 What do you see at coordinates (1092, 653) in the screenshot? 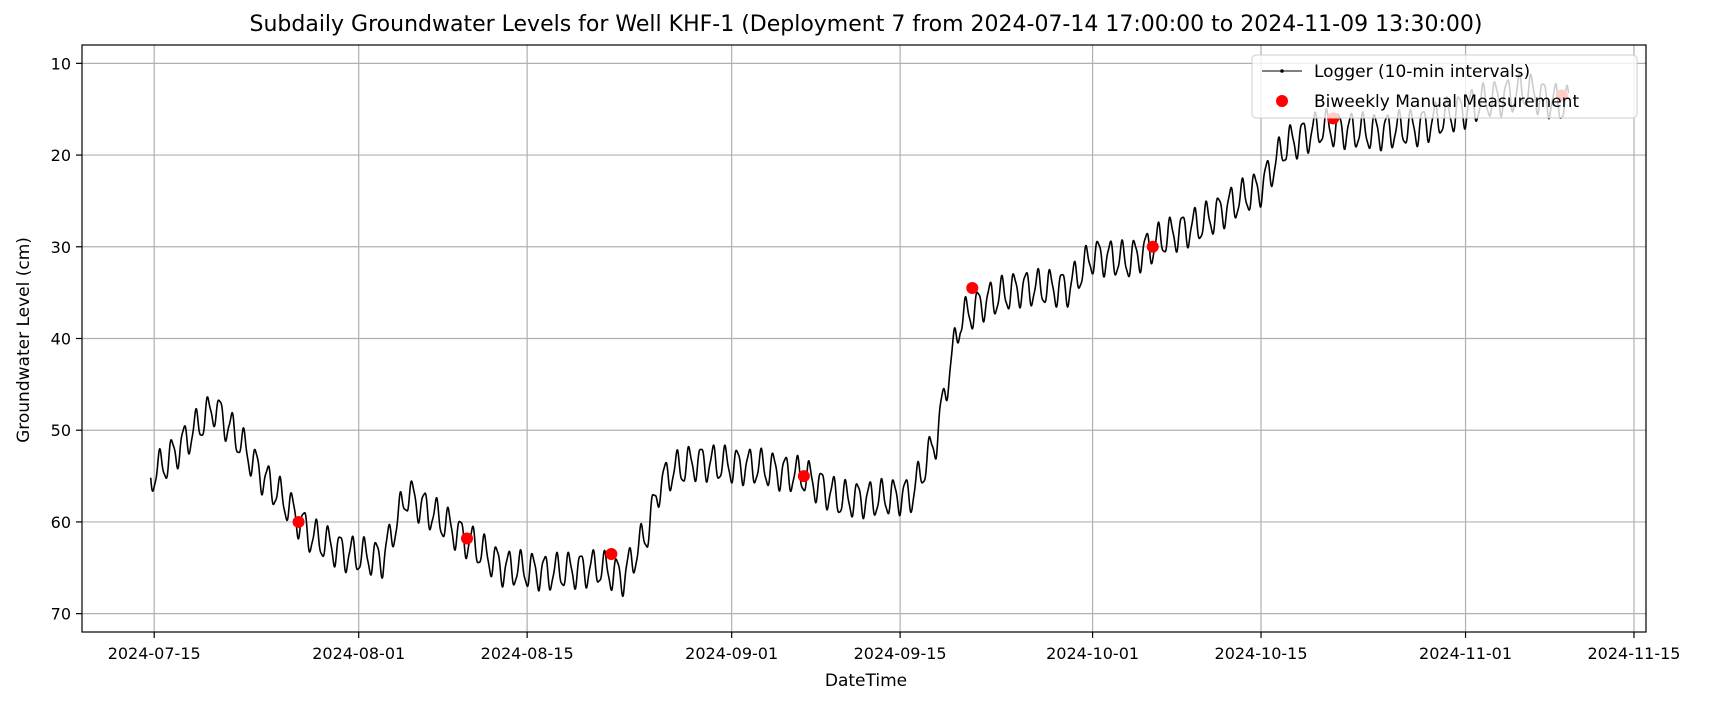
I see `x-tick-label: 2024-10-01` at bounding box center [1092, 653].